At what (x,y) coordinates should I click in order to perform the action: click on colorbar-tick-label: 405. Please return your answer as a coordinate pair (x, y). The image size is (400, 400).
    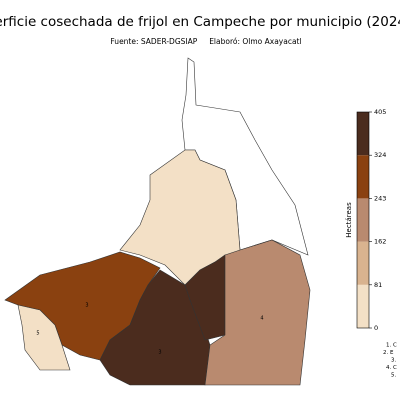
    Looking at the image, I should click on (380, 112).